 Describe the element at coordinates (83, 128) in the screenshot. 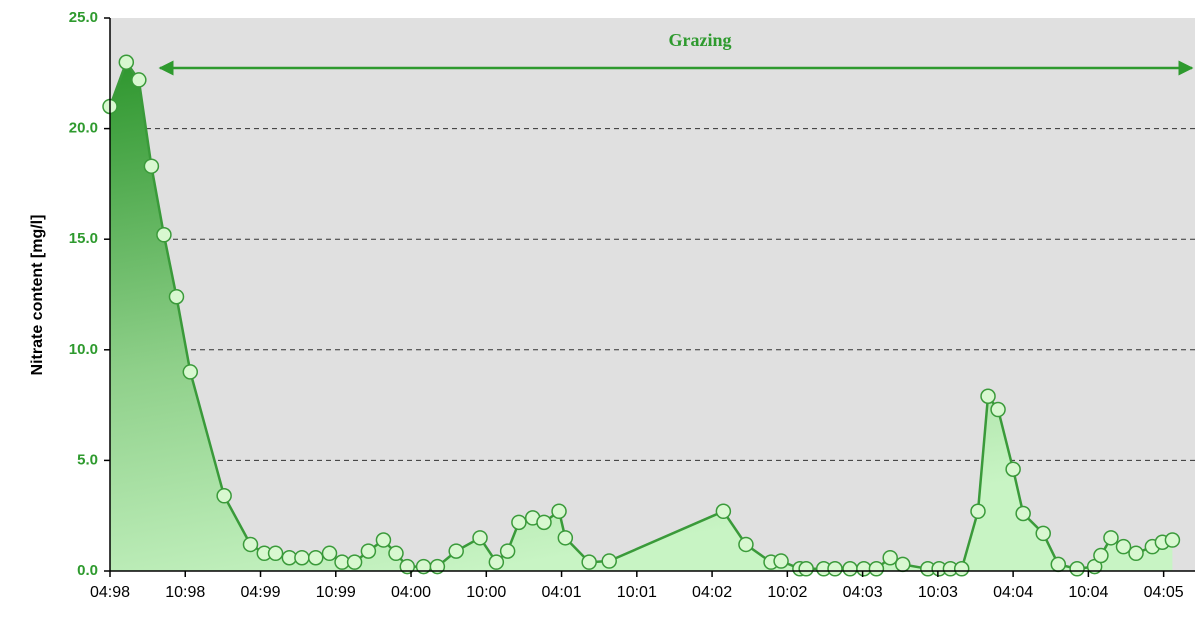

I see `y-tick-label: 20.0` at that location.